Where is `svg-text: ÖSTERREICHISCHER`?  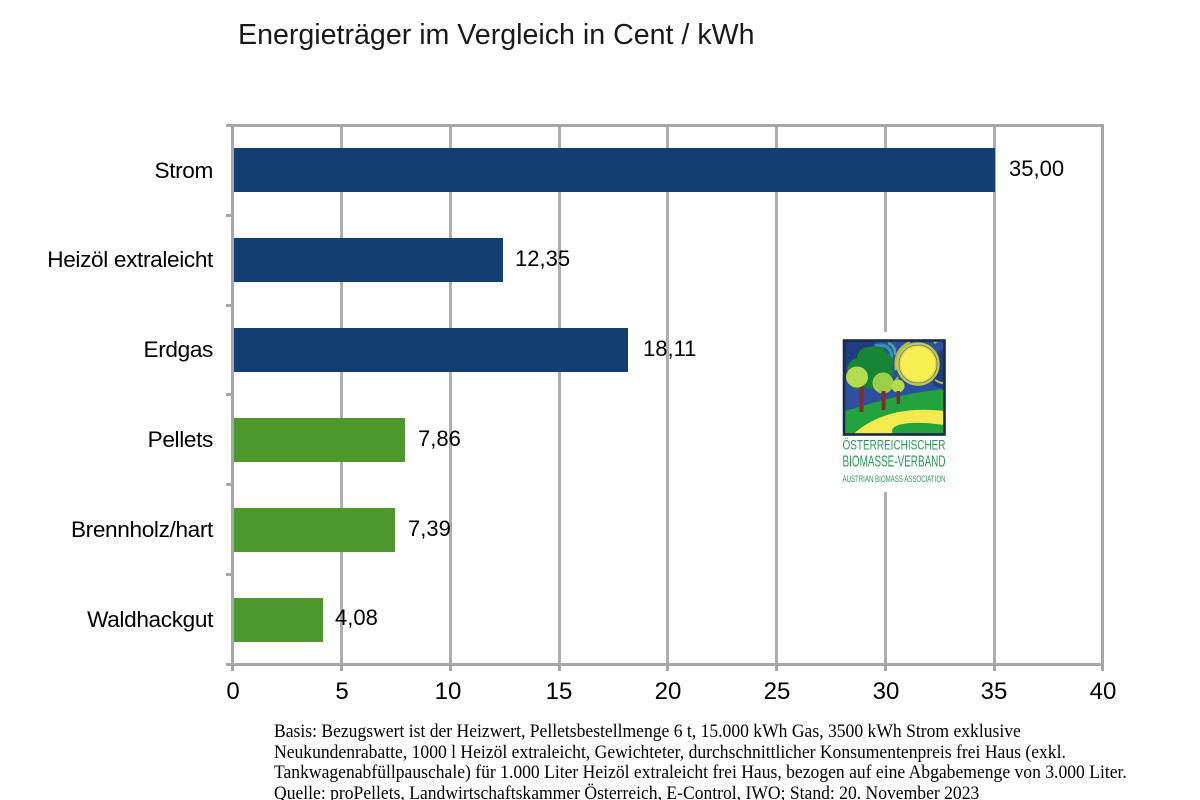 svg-text: ÖSTERREICHISCHER is located at coordinates (894, 444).